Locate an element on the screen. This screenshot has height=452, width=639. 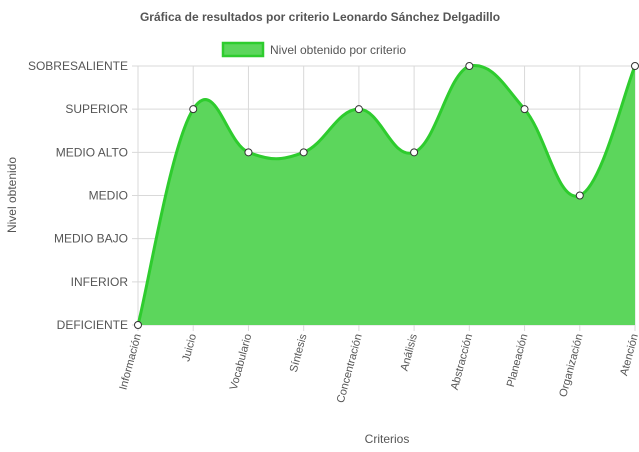
y-tick-label: MEDIO BAJO is located at coordinates (91, 239).